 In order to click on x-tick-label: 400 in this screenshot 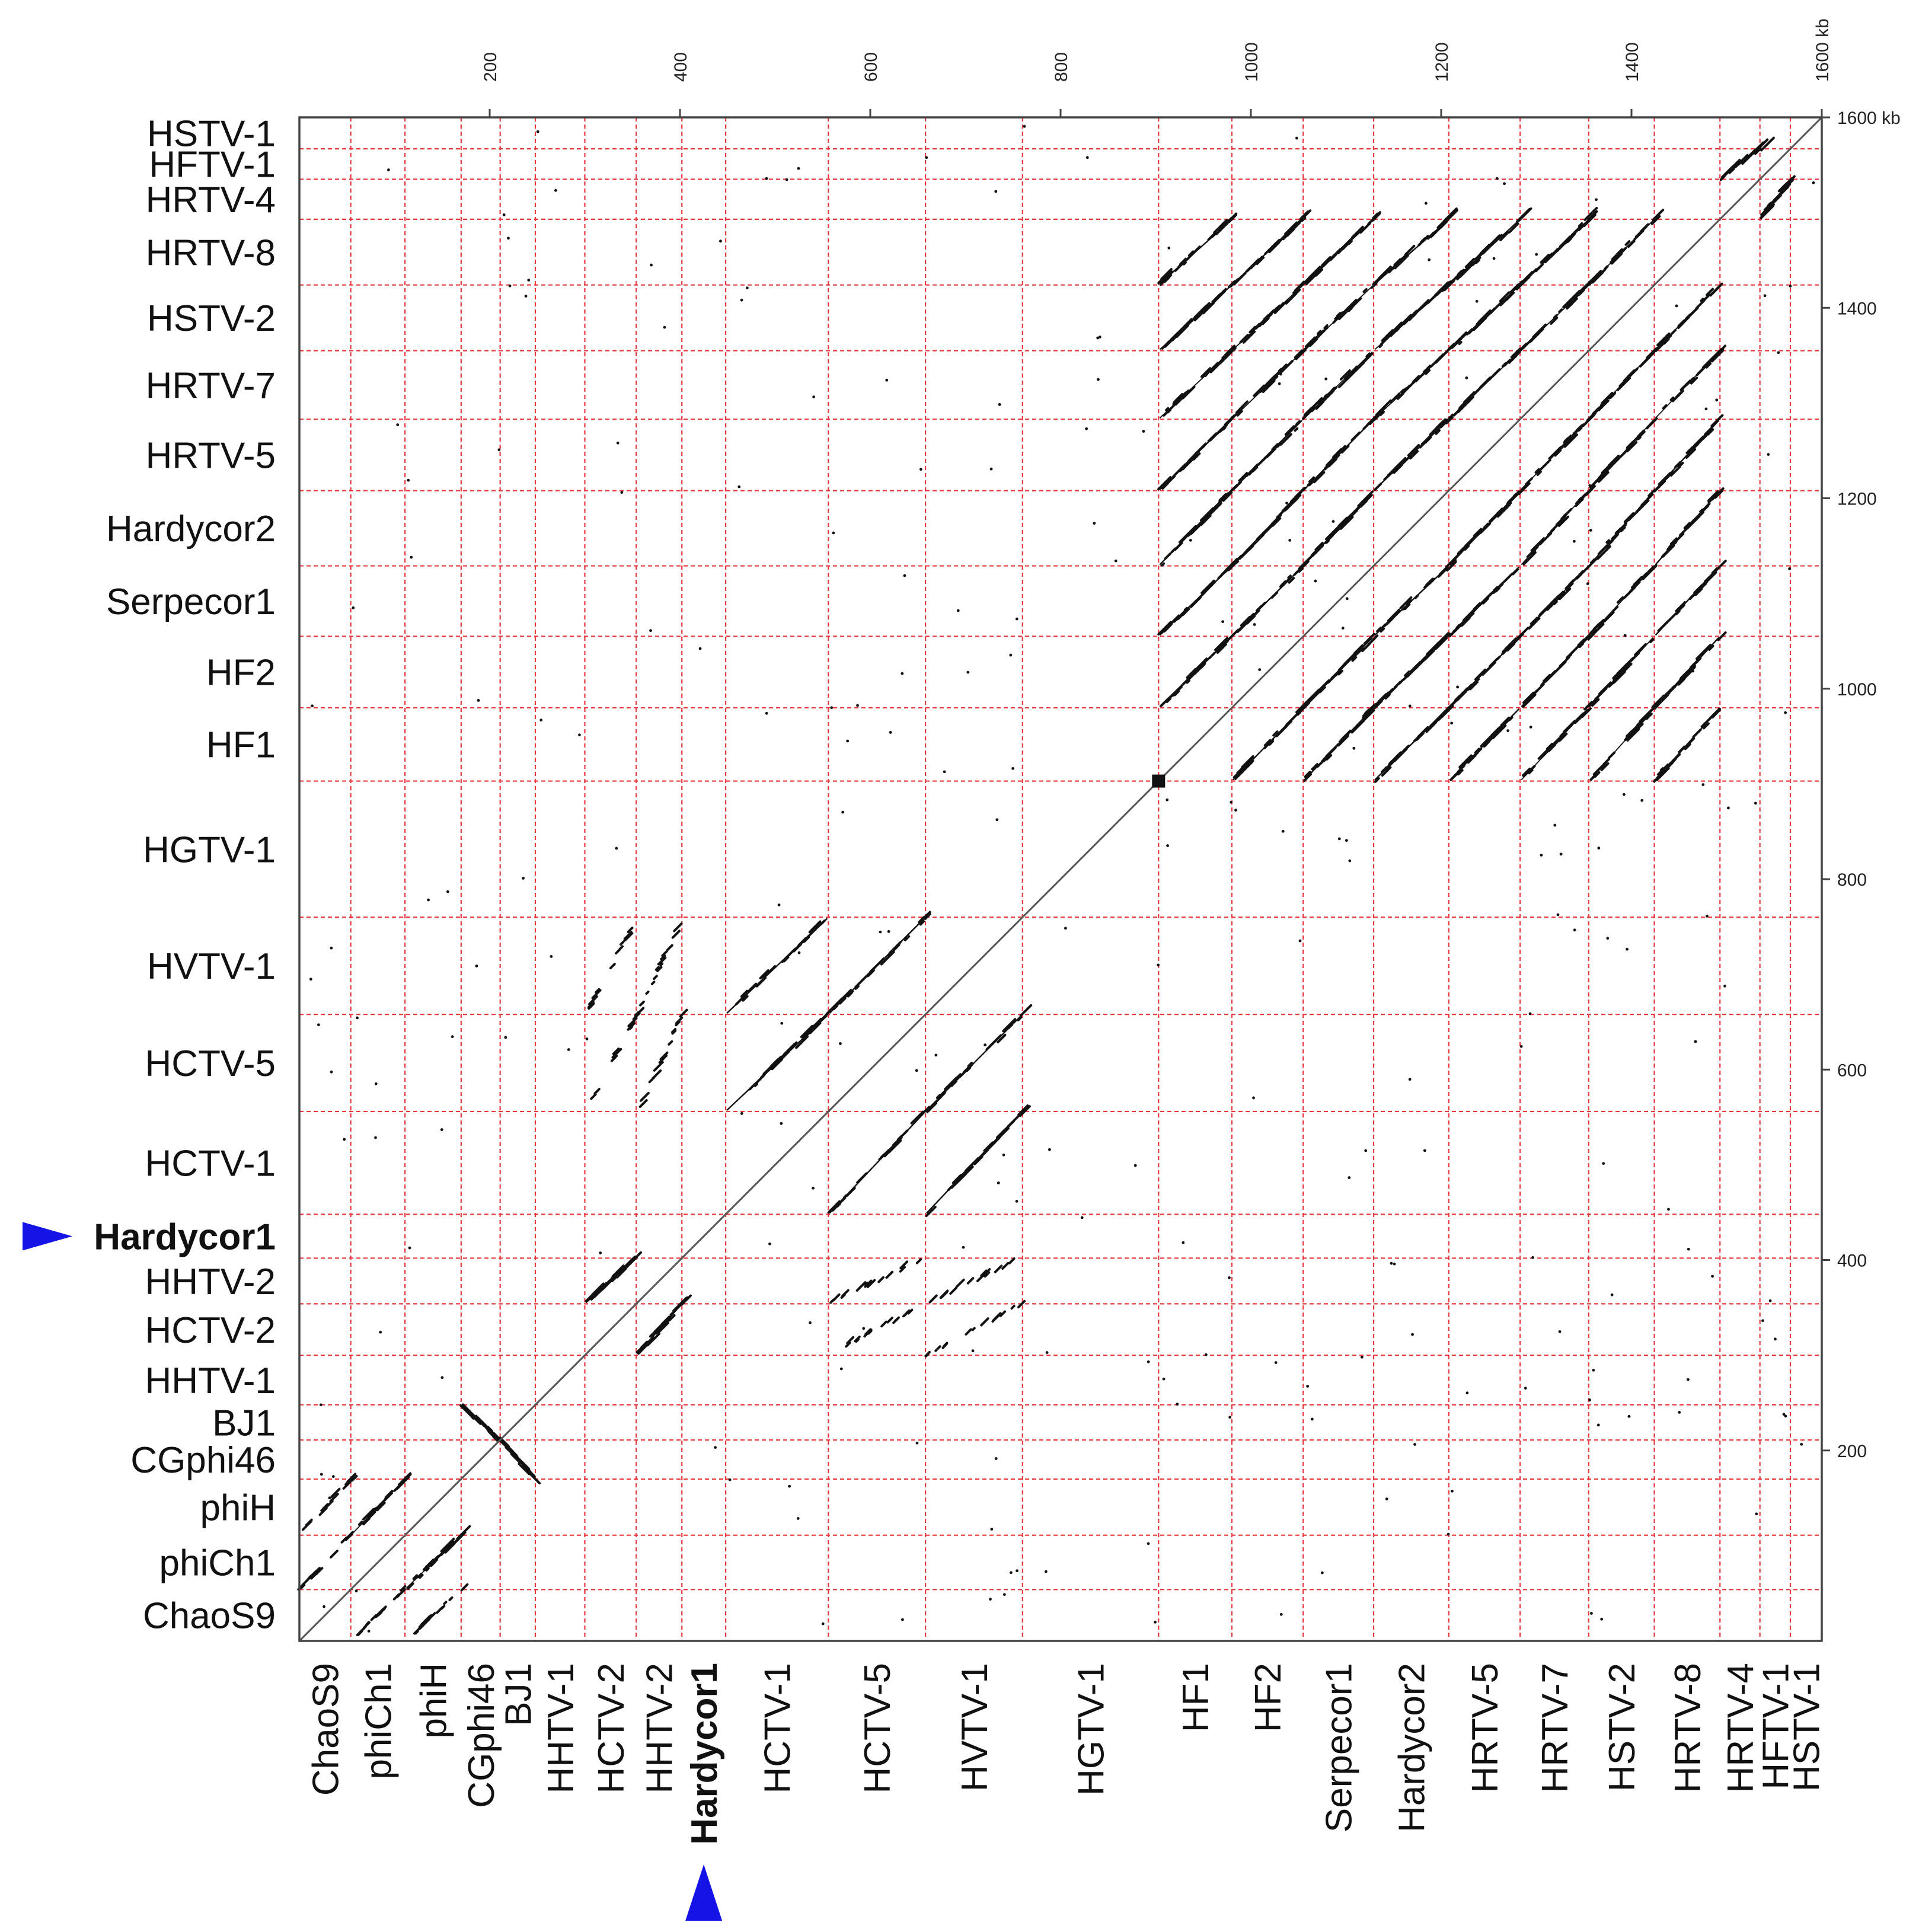, I will do `click(681, 67)`.